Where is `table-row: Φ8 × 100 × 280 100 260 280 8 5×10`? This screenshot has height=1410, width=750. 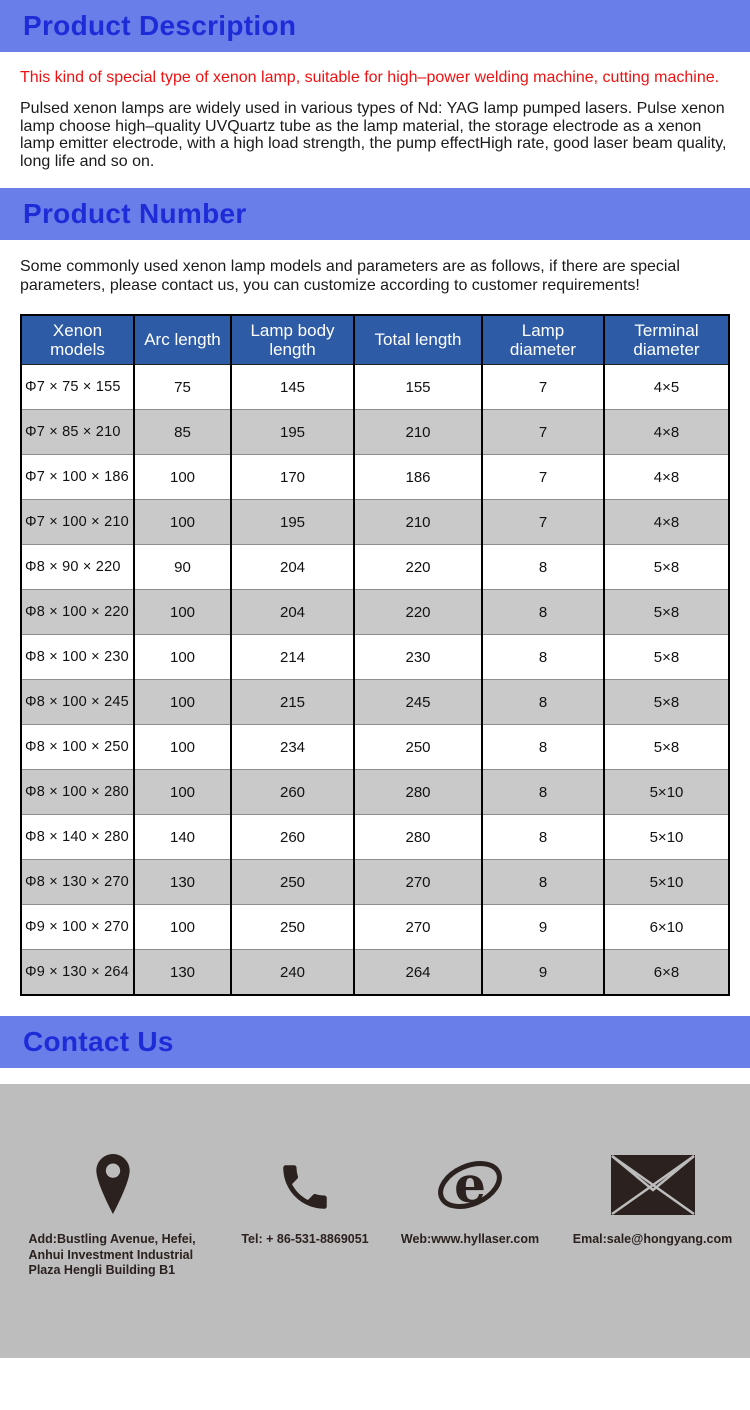 table-row: Φ8 × 100 × 280 100 260 280 8 5×10 is located at coordinates (375, 792).